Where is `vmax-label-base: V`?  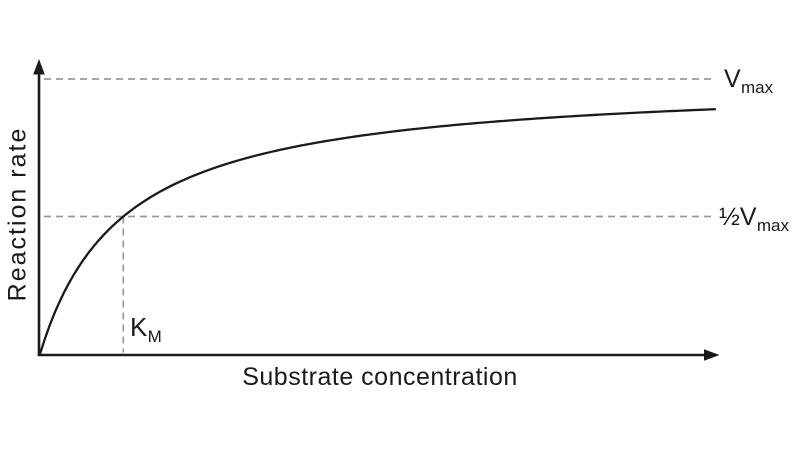
vmax-label-base: V is located at coordinates (732, 79).